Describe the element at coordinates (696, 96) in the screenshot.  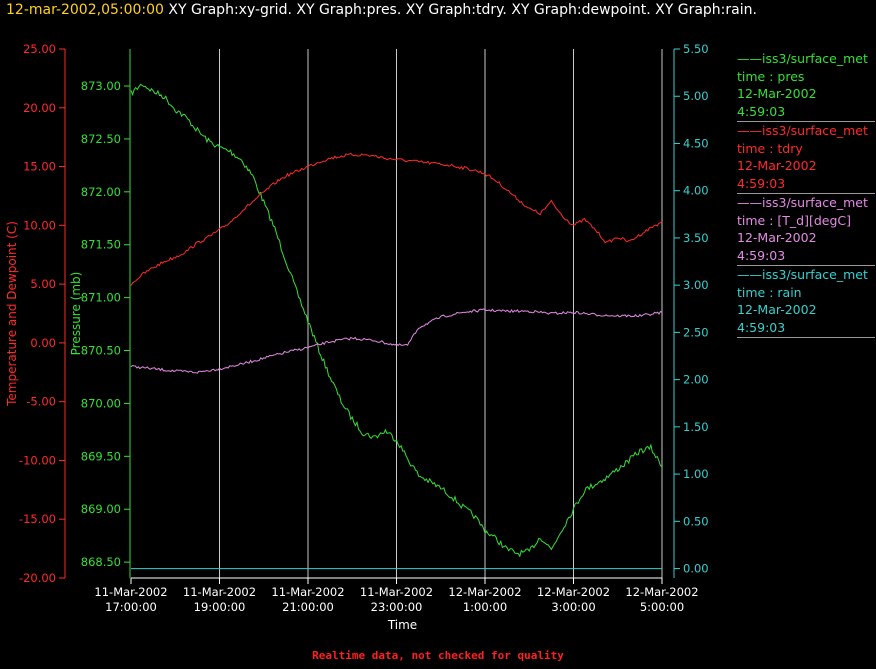
I see `rain-tick-label: 5.00` at that location.